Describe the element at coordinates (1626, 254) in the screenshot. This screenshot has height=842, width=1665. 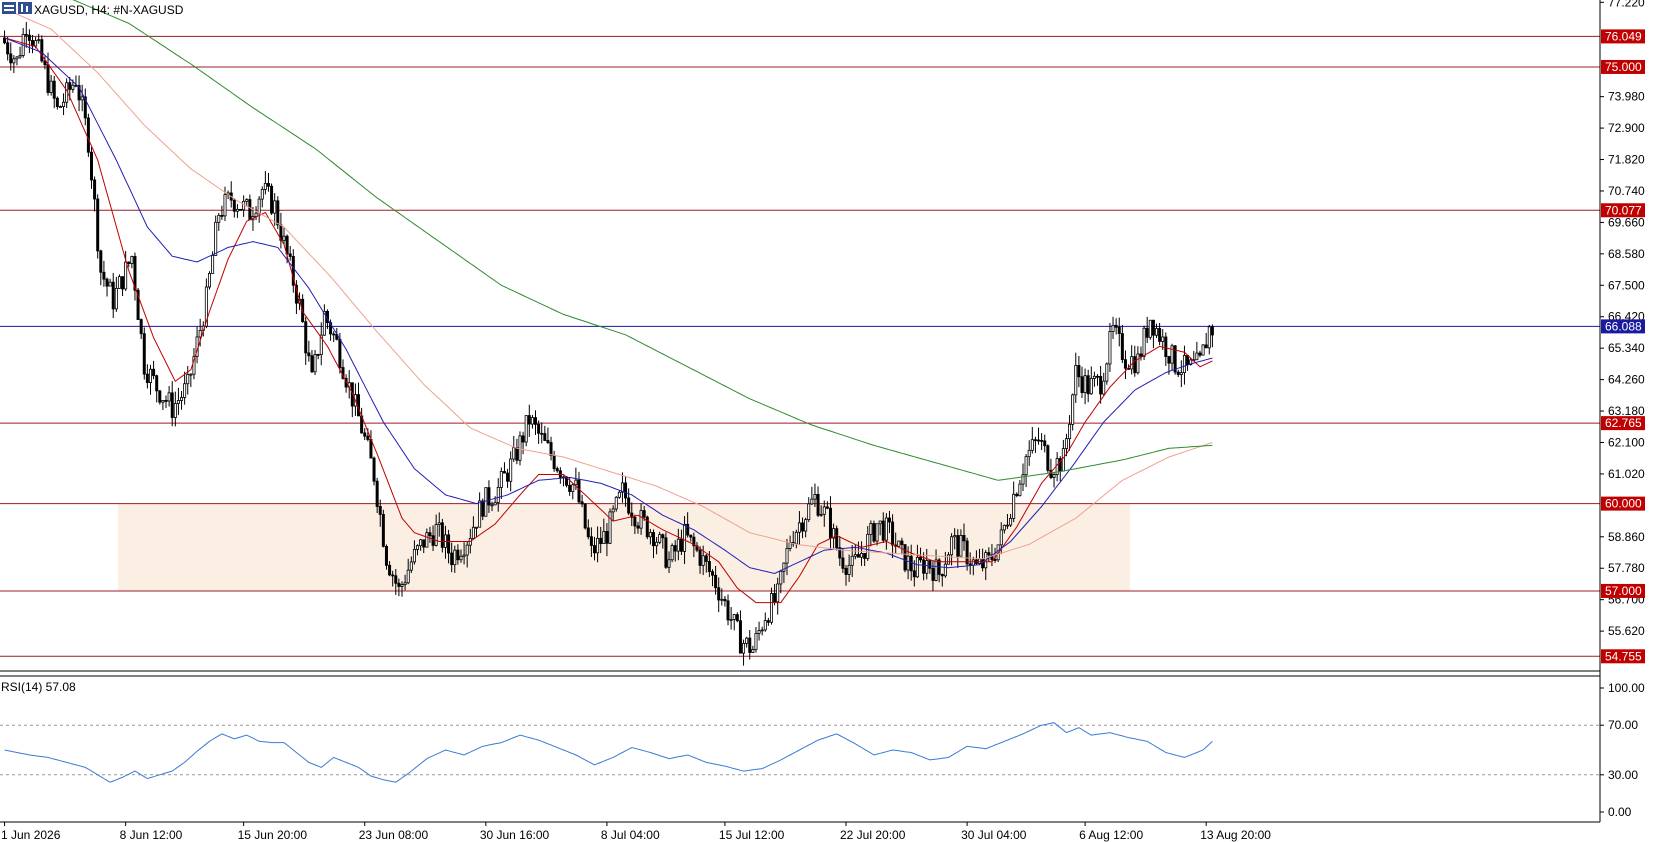
I see `price-tick-label: 68.580` at that location.